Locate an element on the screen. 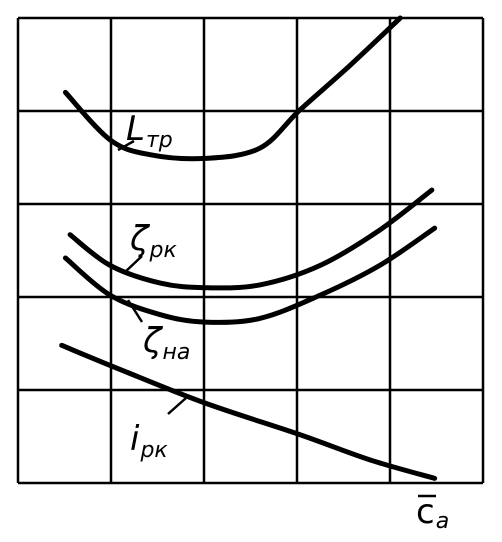  series-label-sub: на is located at coordinates (177, 352).